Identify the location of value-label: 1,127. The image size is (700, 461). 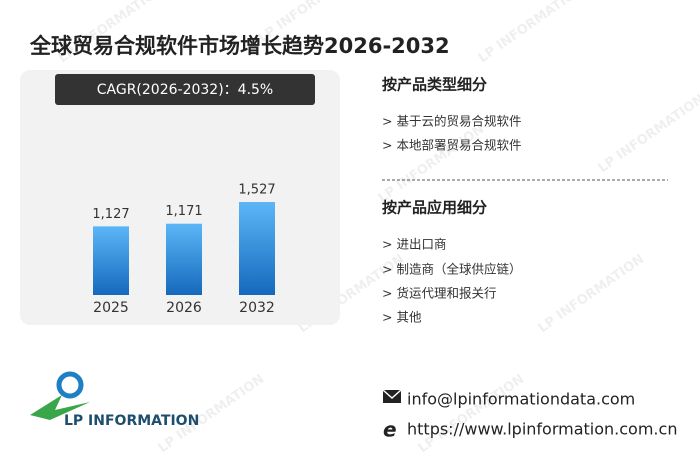
(110, 214).